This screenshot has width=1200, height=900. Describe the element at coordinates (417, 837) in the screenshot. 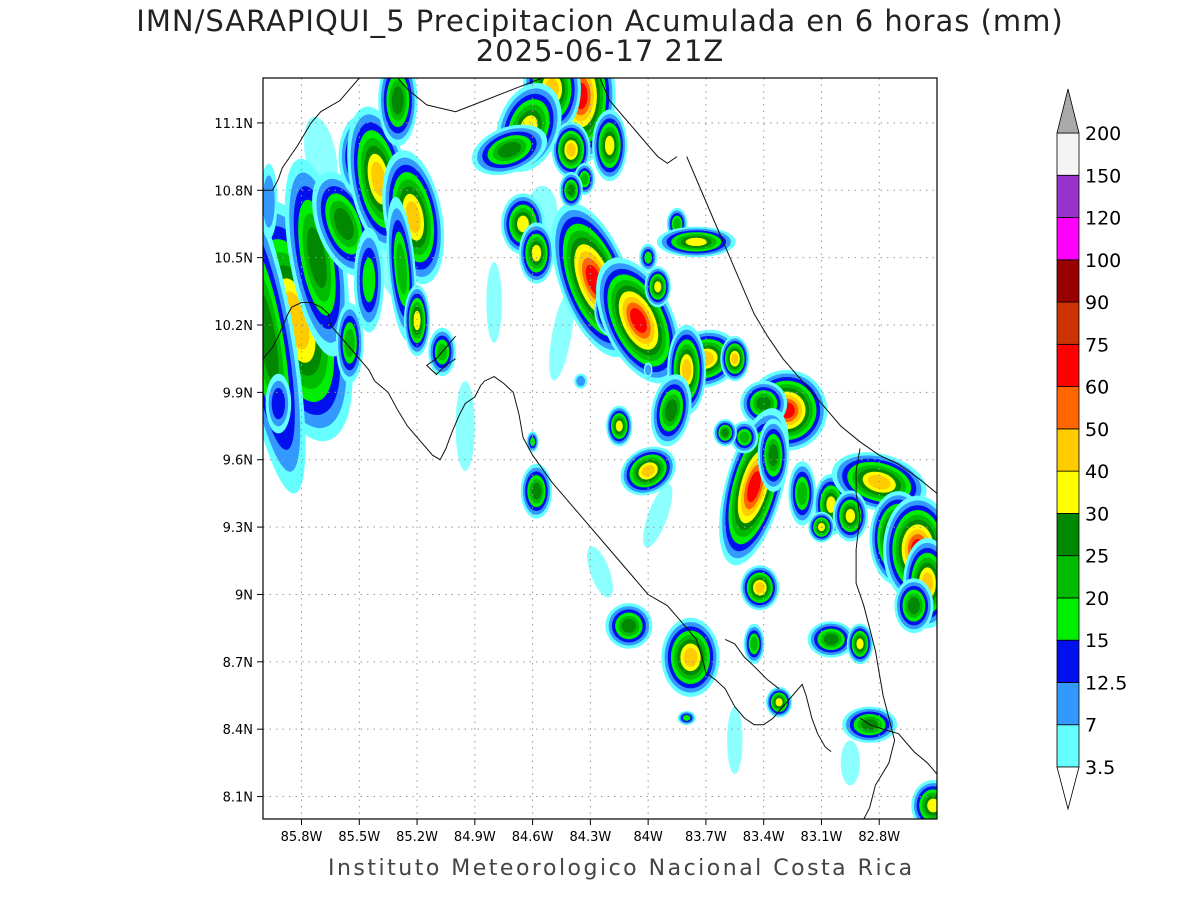

I see `lon-tick-label-2: 85.2W` at that location.